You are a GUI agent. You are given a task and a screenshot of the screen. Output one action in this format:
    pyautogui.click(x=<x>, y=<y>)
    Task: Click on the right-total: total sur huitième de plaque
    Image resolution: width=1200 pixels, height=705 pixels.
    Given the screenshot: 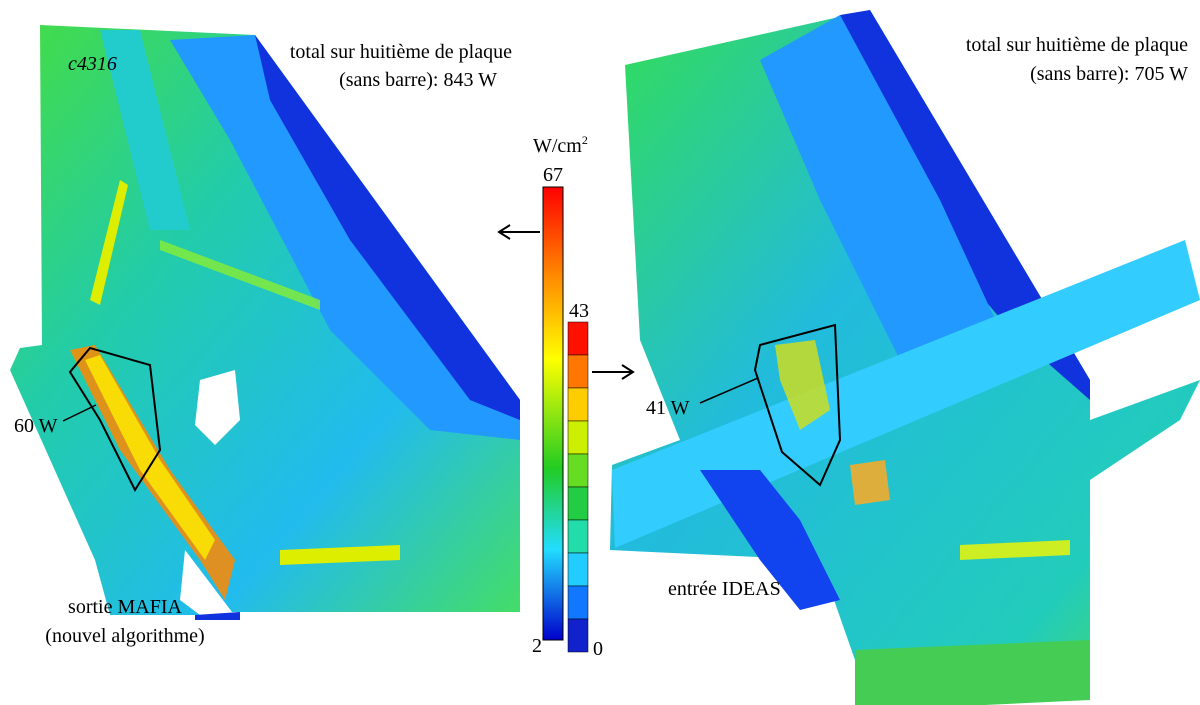 What is the action you would take?
    pyautogui.click(x=1077, y=45)
    